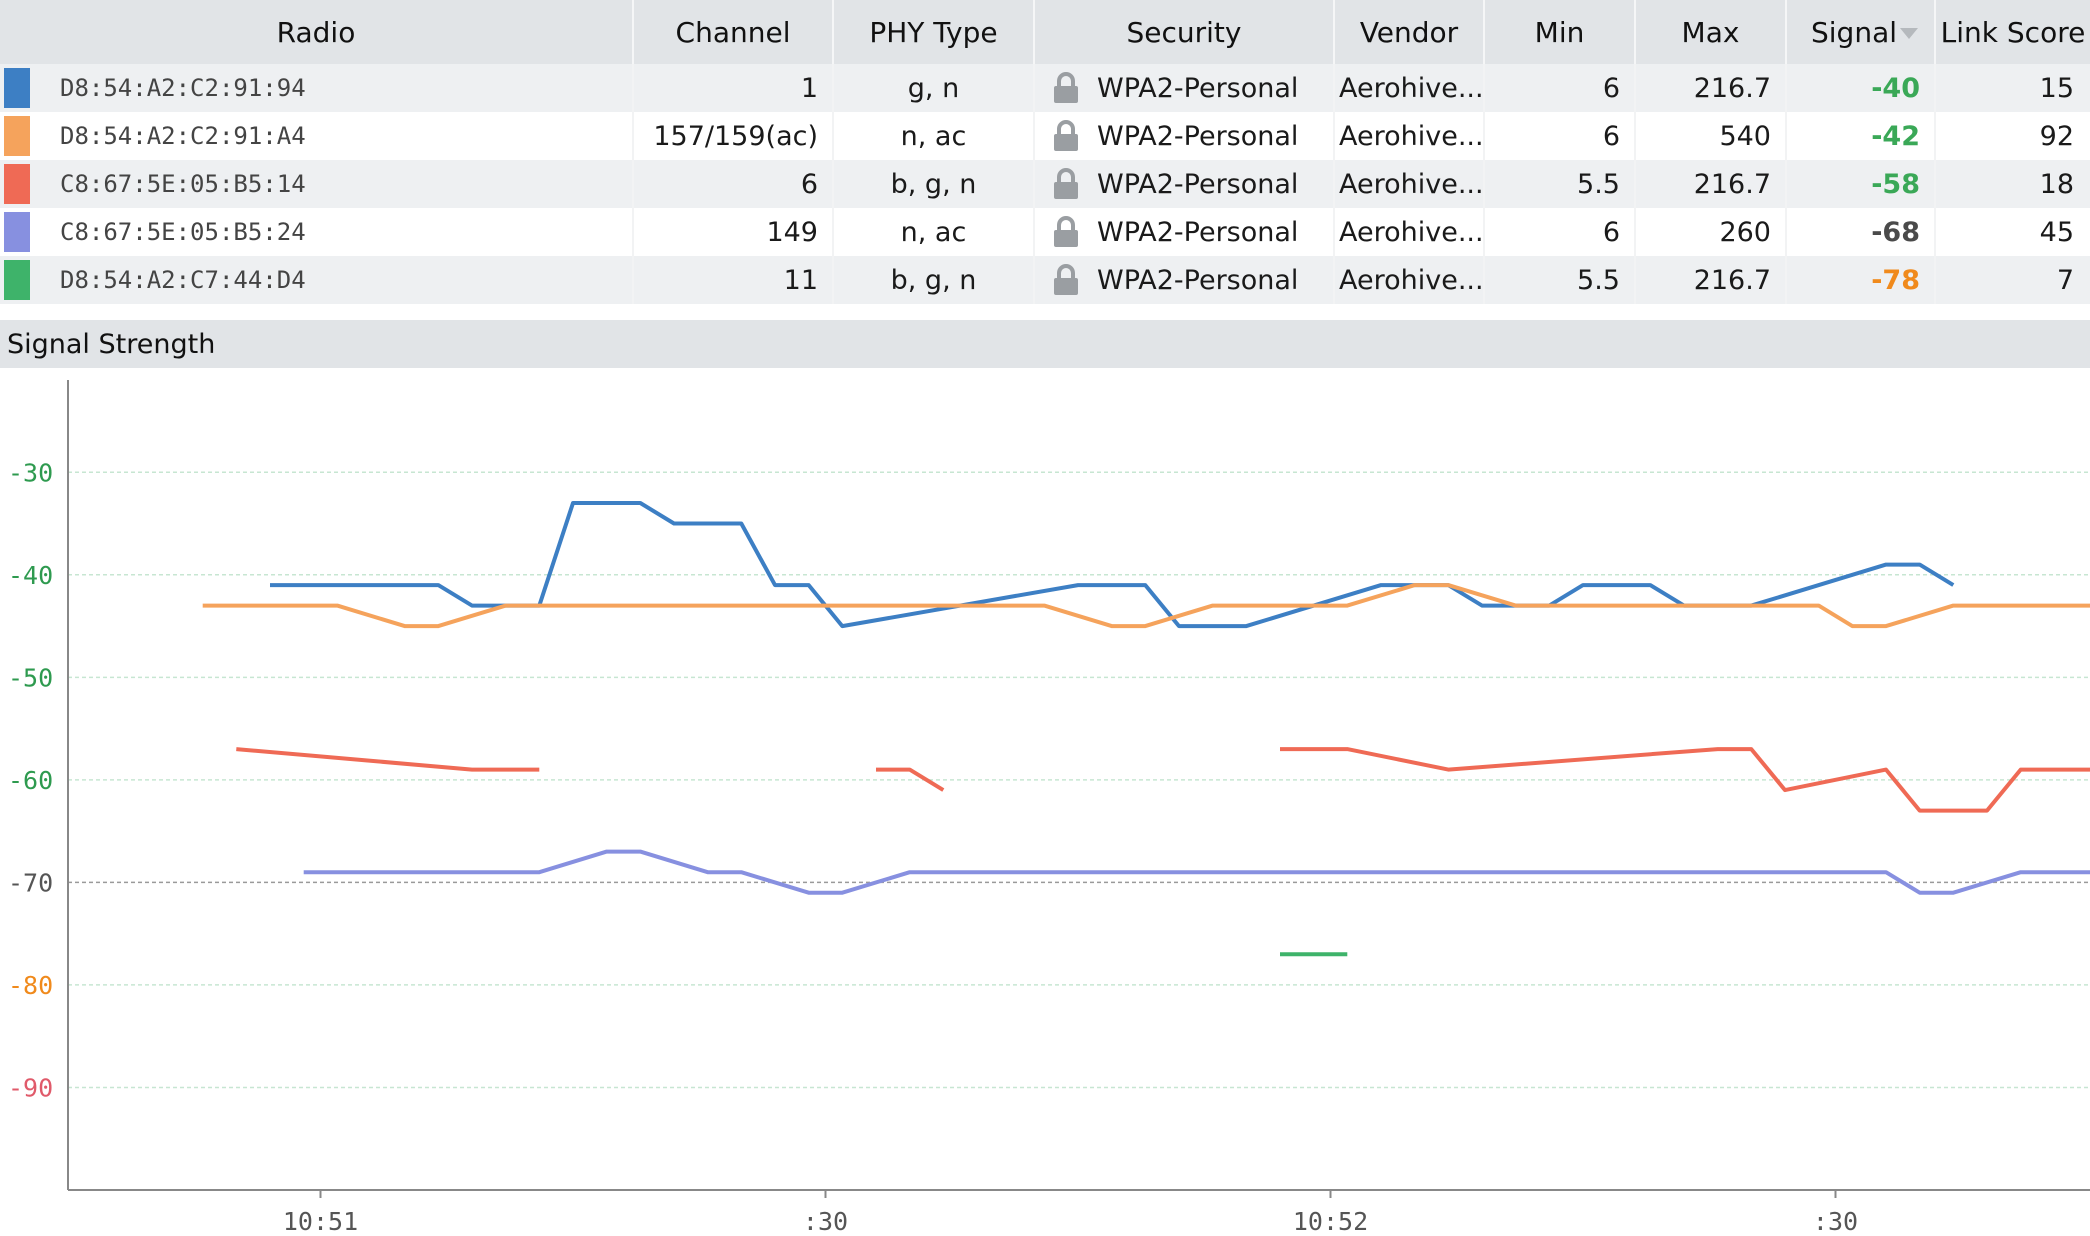 This screenshot has width=2090, height=1236. Describe the element at coordinates (2056, 88) in the screenshot. I see `cell-link-score: 15` at that location.